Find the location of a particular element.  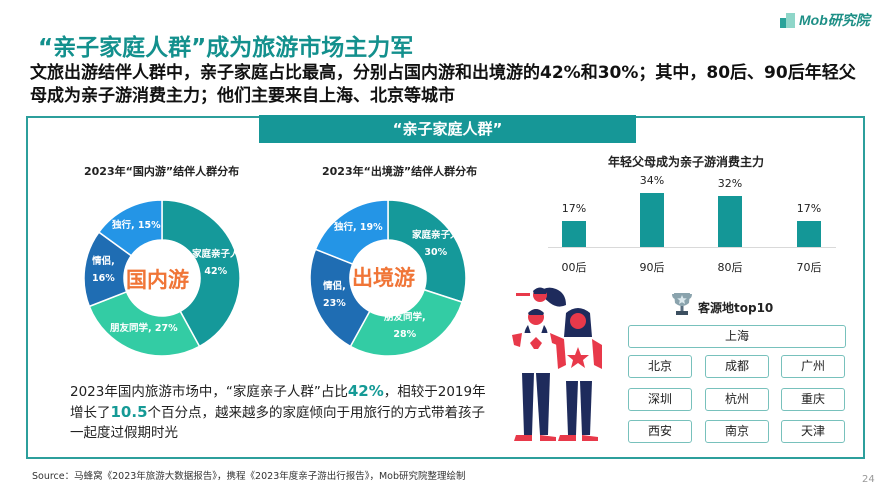

city-shanghai: 上海 is located at coordinates (737, 336).